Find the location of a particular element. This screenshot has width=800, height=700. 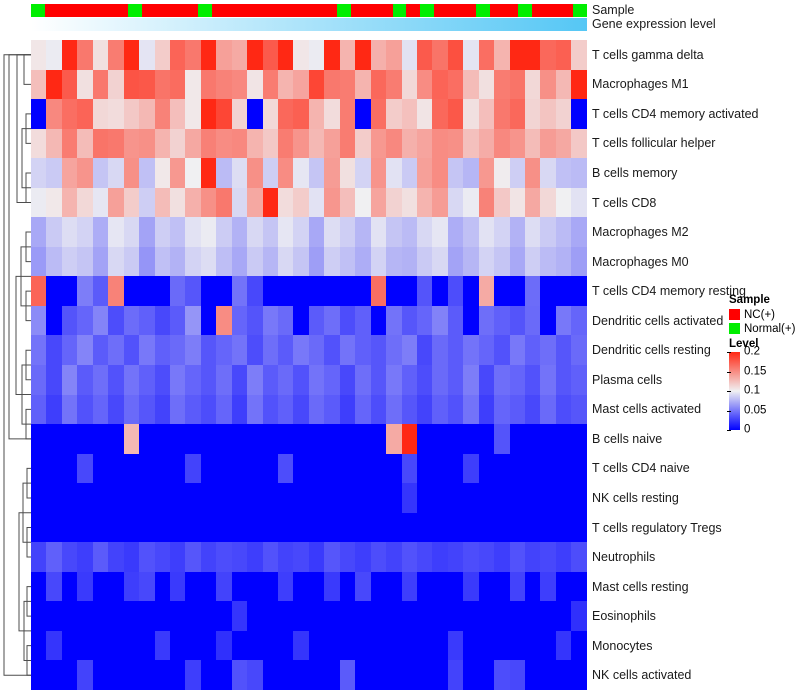

gene-expression-annotation-label: Gene expression level is located at coordinates (654, 24).